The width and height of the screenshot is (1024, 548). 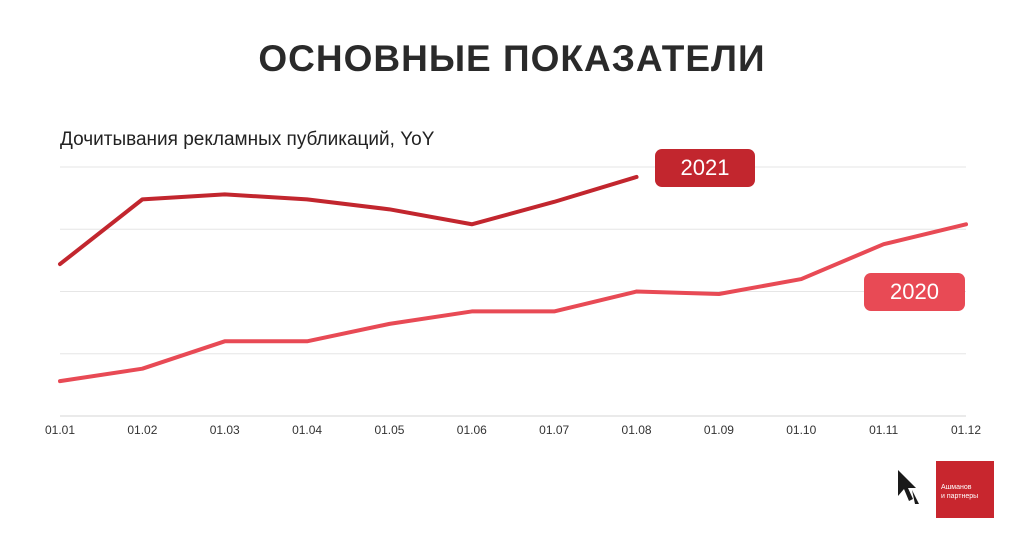 I want to click on series-line-2021, so click(x=348, y=220).